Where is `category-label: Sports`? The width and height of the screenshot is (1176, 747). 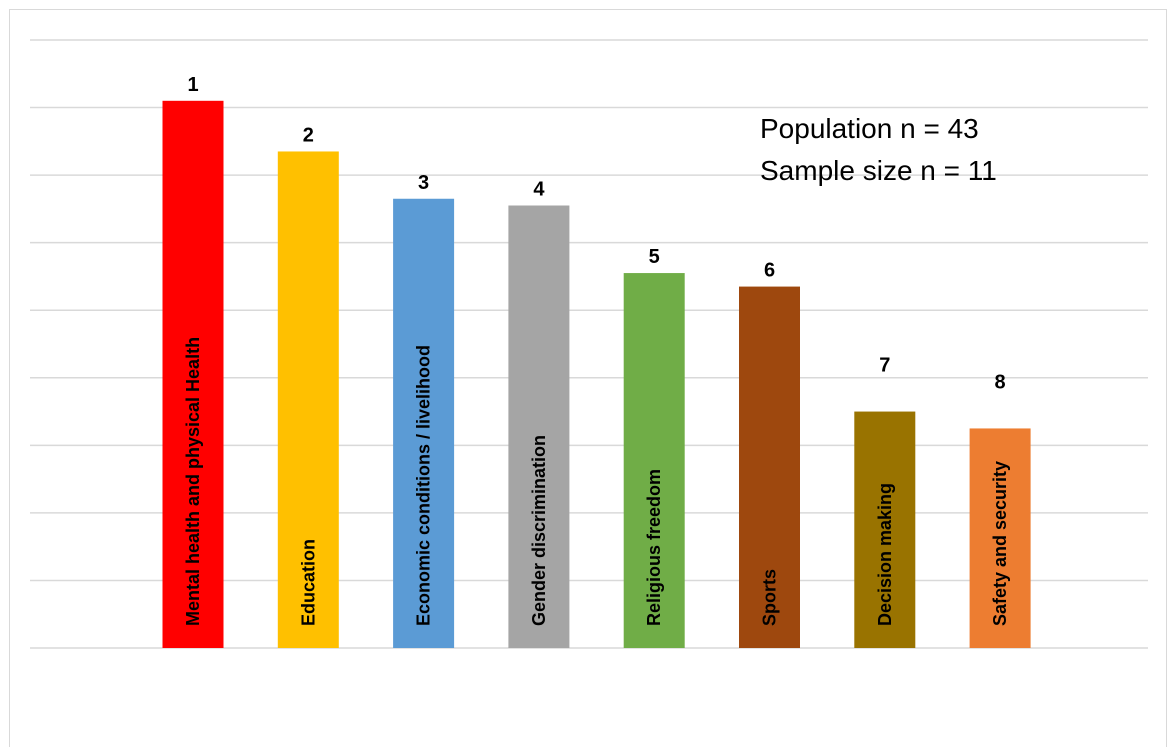
category-label: Sports is located at coordinates (770, 597).